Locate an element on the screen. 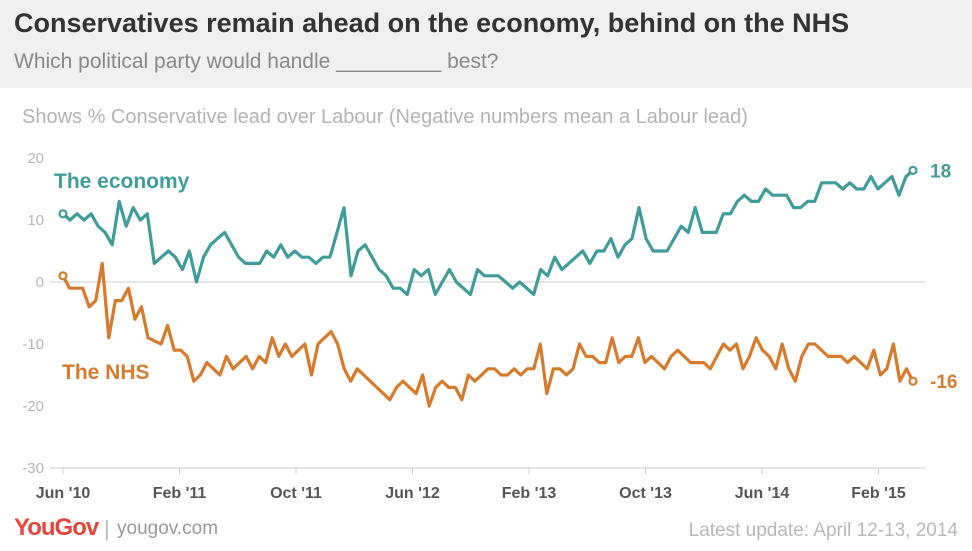 This screenshot has width=972, height=551. y-tick-label: -30 is located at coordinates (33, 468).